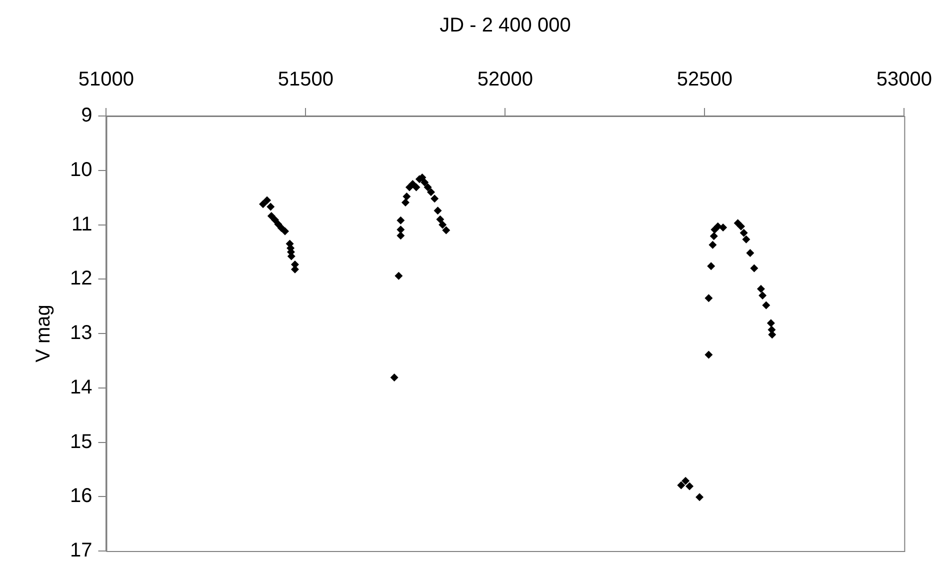 The width and height of the screenshot is (948, 569). What do you see at coordinates (81, 441) in the screenshot?
I see `y-tick-label: 15` at bounding box center [81, 441].